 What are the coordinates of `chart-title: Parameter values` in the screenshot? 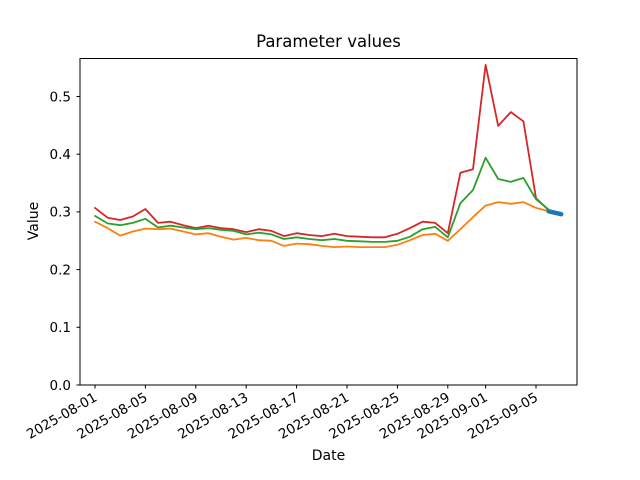 It's located at (328, 41).